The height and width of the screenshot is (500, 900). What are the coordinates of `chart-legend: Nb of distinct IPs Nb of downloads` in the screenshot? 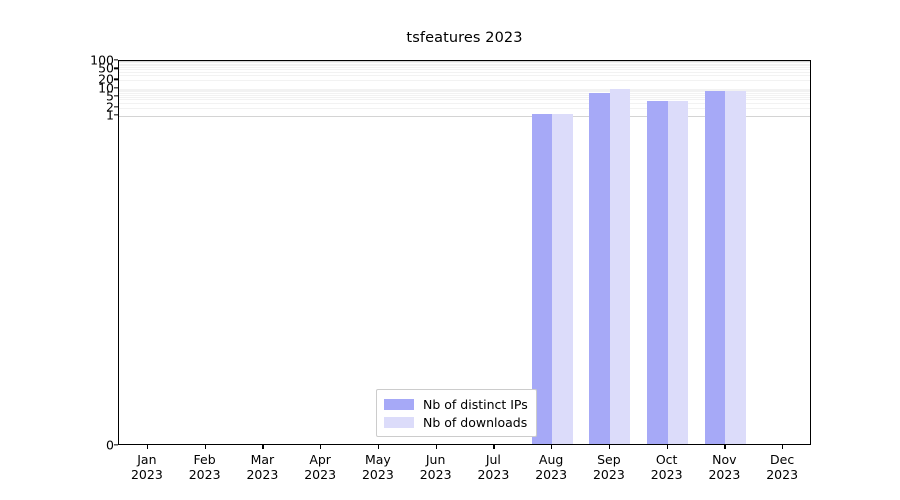 It's located at (456, 413).